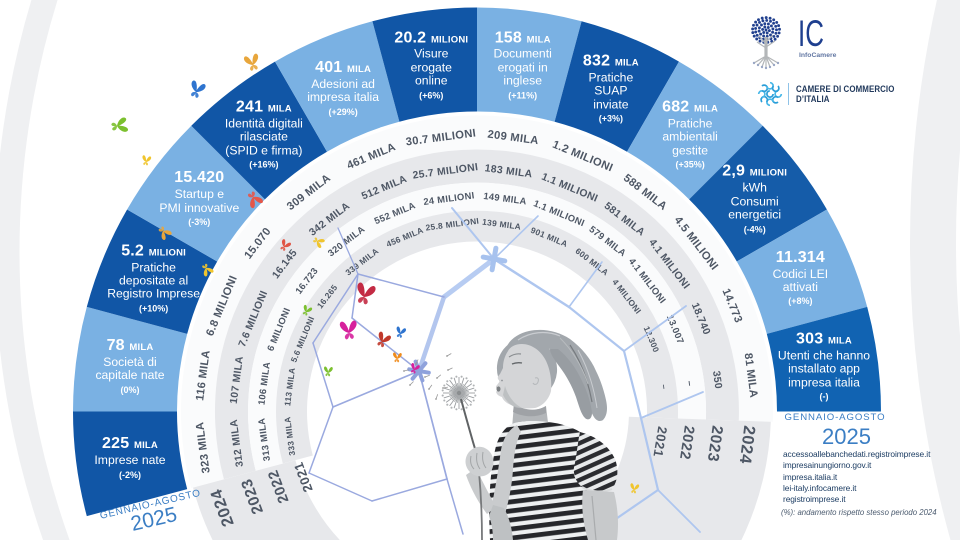  Describe the element at coordinates (686, 442) in the screenshot. I see `svg-text: 2022` at that location.